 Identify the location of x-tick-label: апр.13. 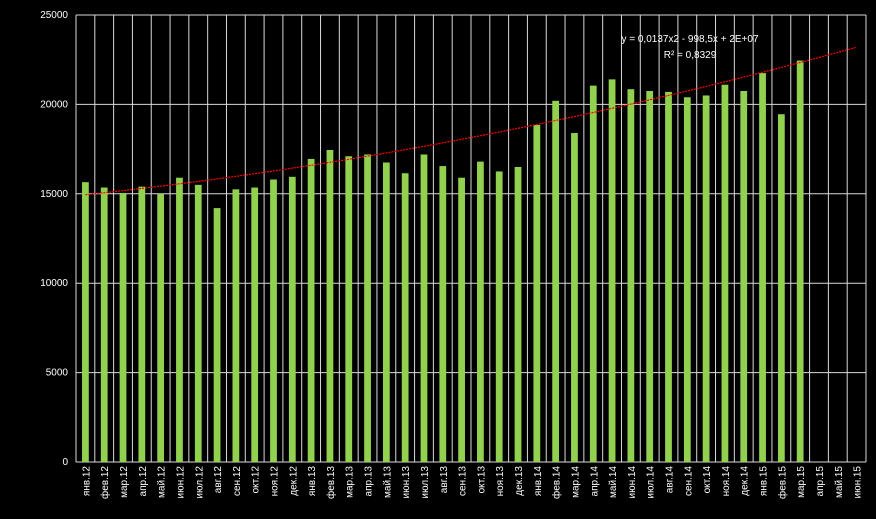
(369, 481).